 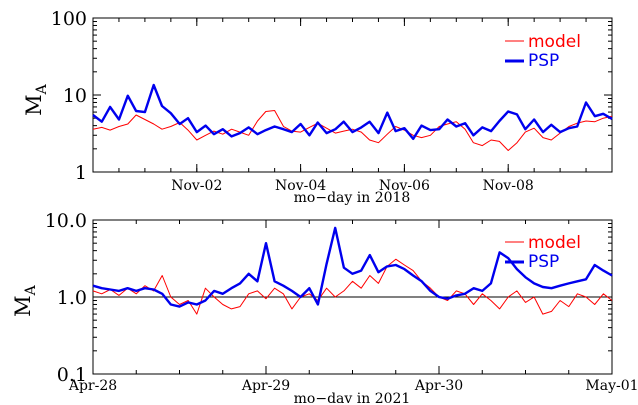 What do you see at coordinates (352, 198) in the screenshot?
I see `x-axis-label-top: mo−day in 2018` at bounding box center [352, 198].